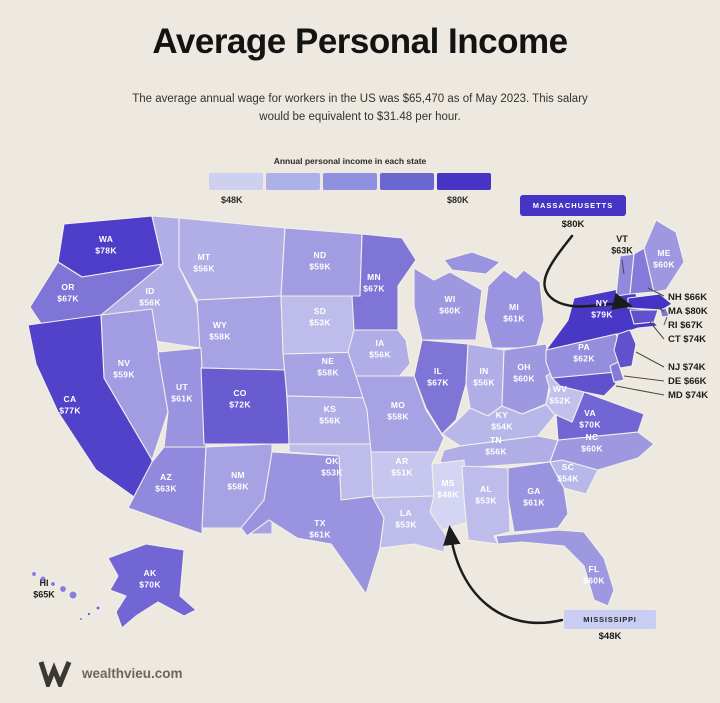  Describe the element at coordinates (687, 381) in the screenshot. I see `callout-label-de: DE $66K` at that location.